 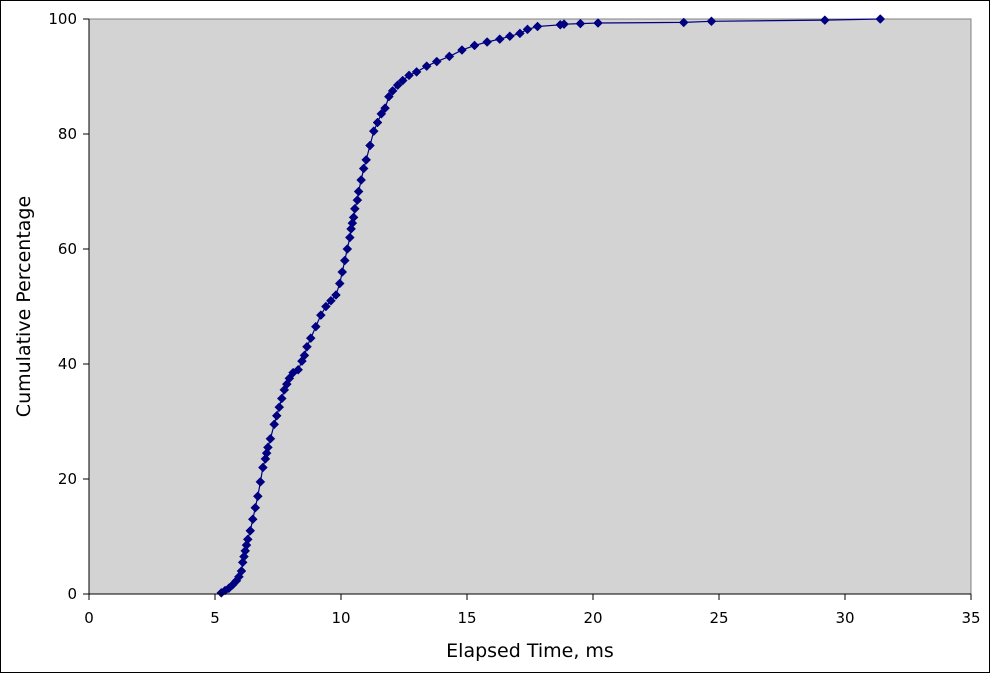 I want to click on x-tick-label: 0, so click(x=89, y=618).